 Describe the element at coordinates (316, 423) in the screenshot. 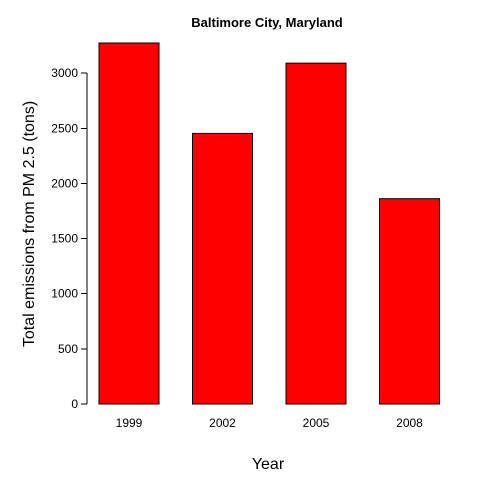

I see `x-tick-label: 2005` at that location.